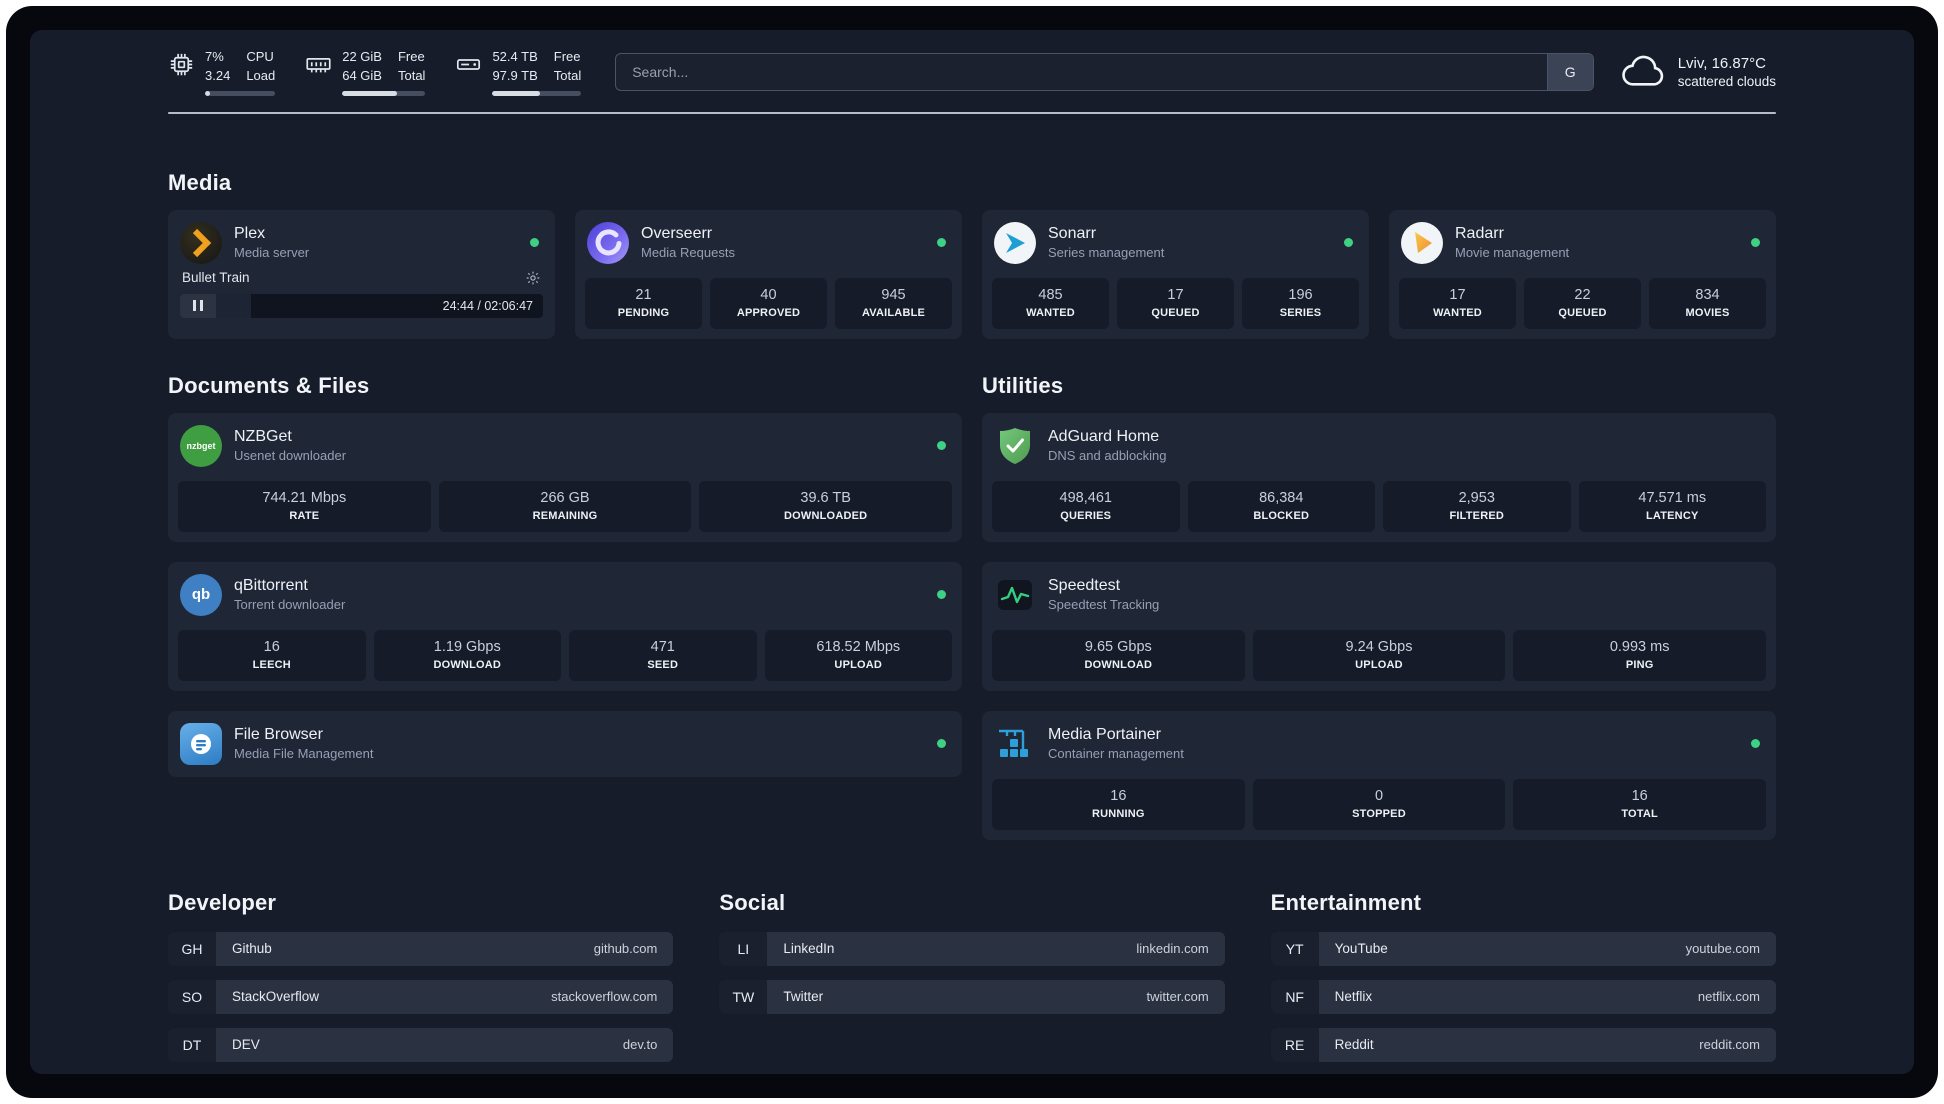 Image resolution: width=1944 pixels, height=1104 pixels. What do you see at coordinates (1072, 234) in the screenshot?
I see `service-title: Sonarr` at bounding box center [1072, 234].